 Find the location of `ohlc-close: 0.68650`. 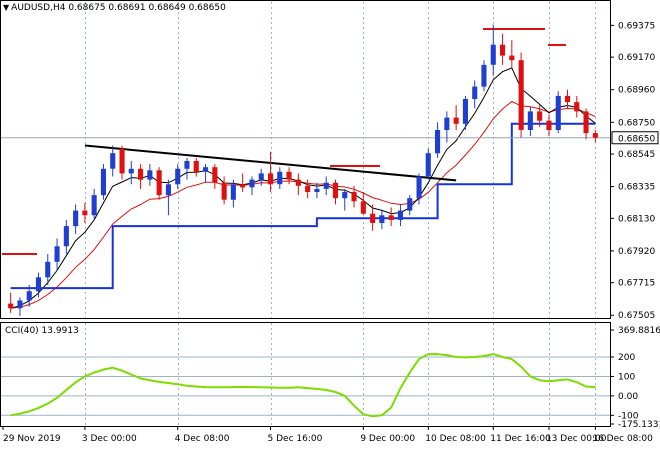

ohlc-close: 0.68650 is located at coordinates (207, 8).